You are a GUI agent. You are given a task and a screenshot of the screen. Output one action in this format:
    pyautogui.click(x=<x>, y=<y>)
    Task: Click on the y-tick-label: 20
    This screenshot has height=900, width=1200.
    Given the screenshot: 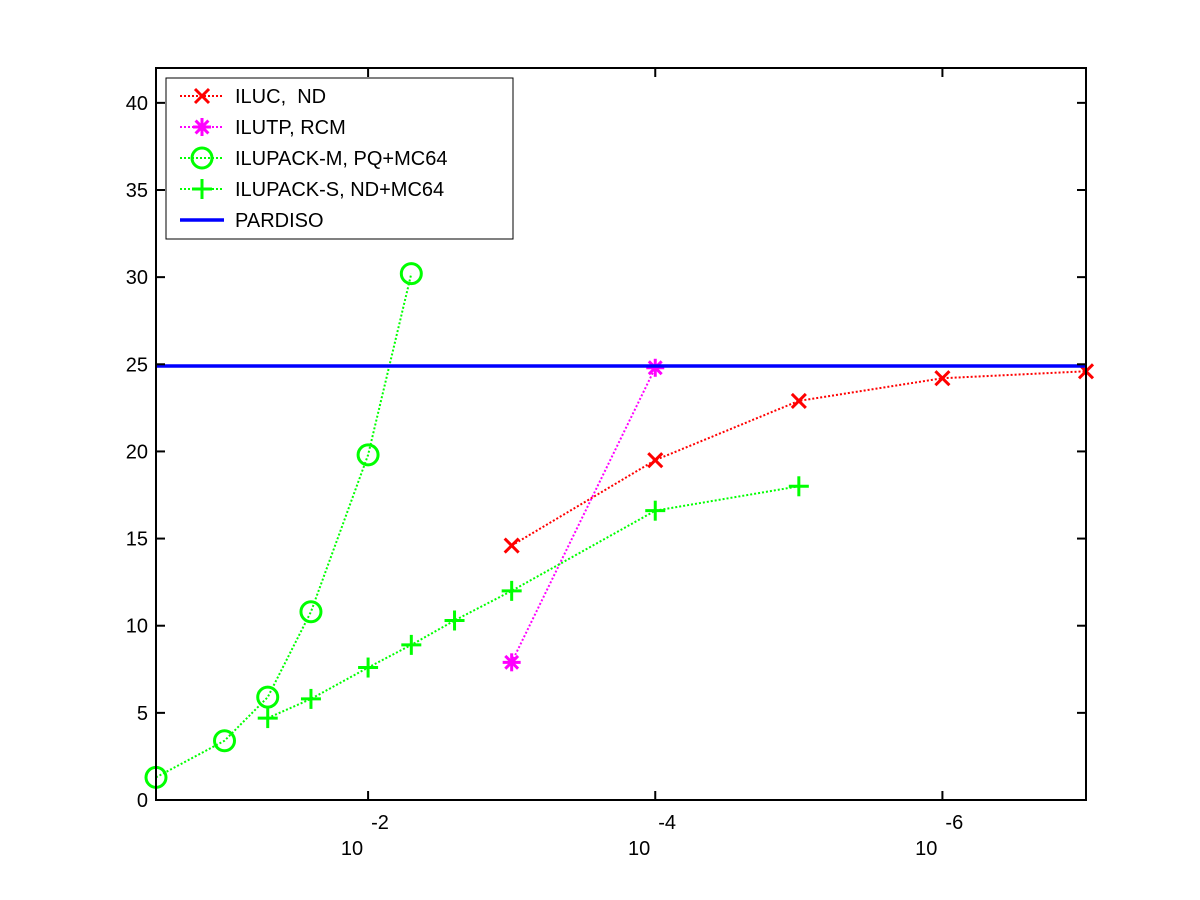 What is the action you would take?
    pyautogui.click(x=137, y=452)
    